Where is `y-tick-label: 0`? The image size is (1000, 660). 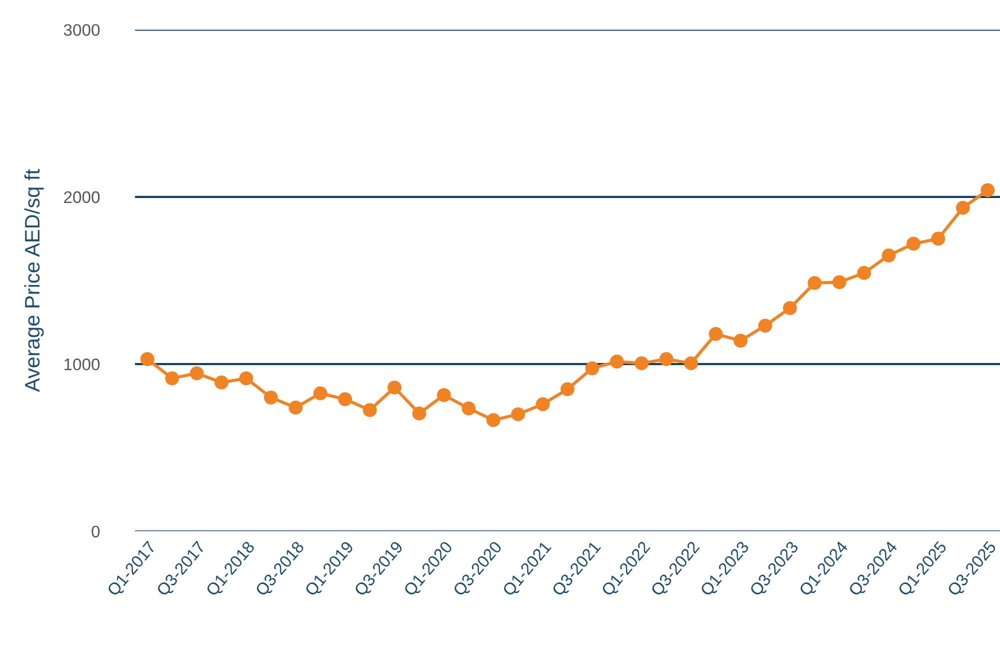
y-tick-label: 0 is located at coordinates (96, 532).